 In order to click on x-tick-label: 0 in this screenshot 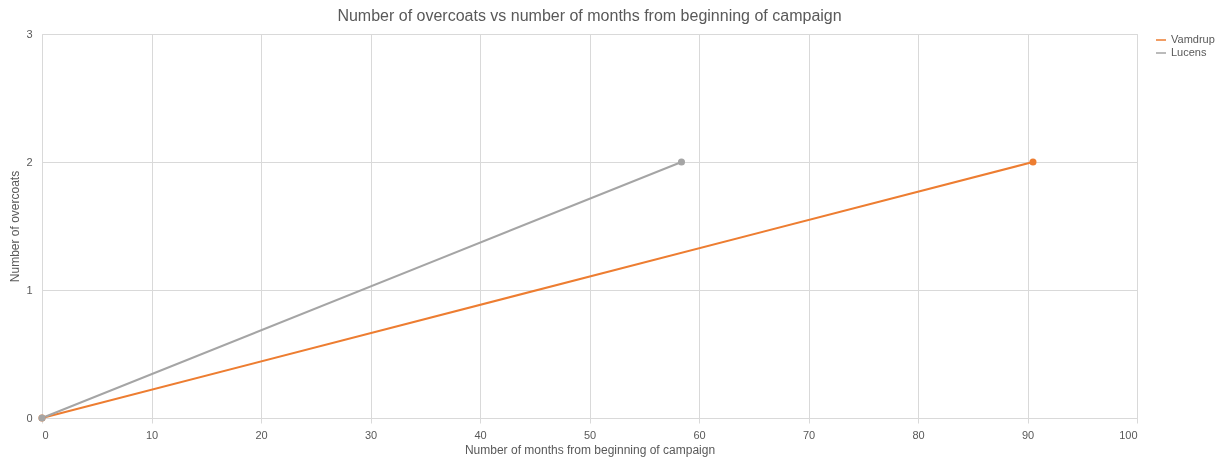, I will do `click(45, 434)`.